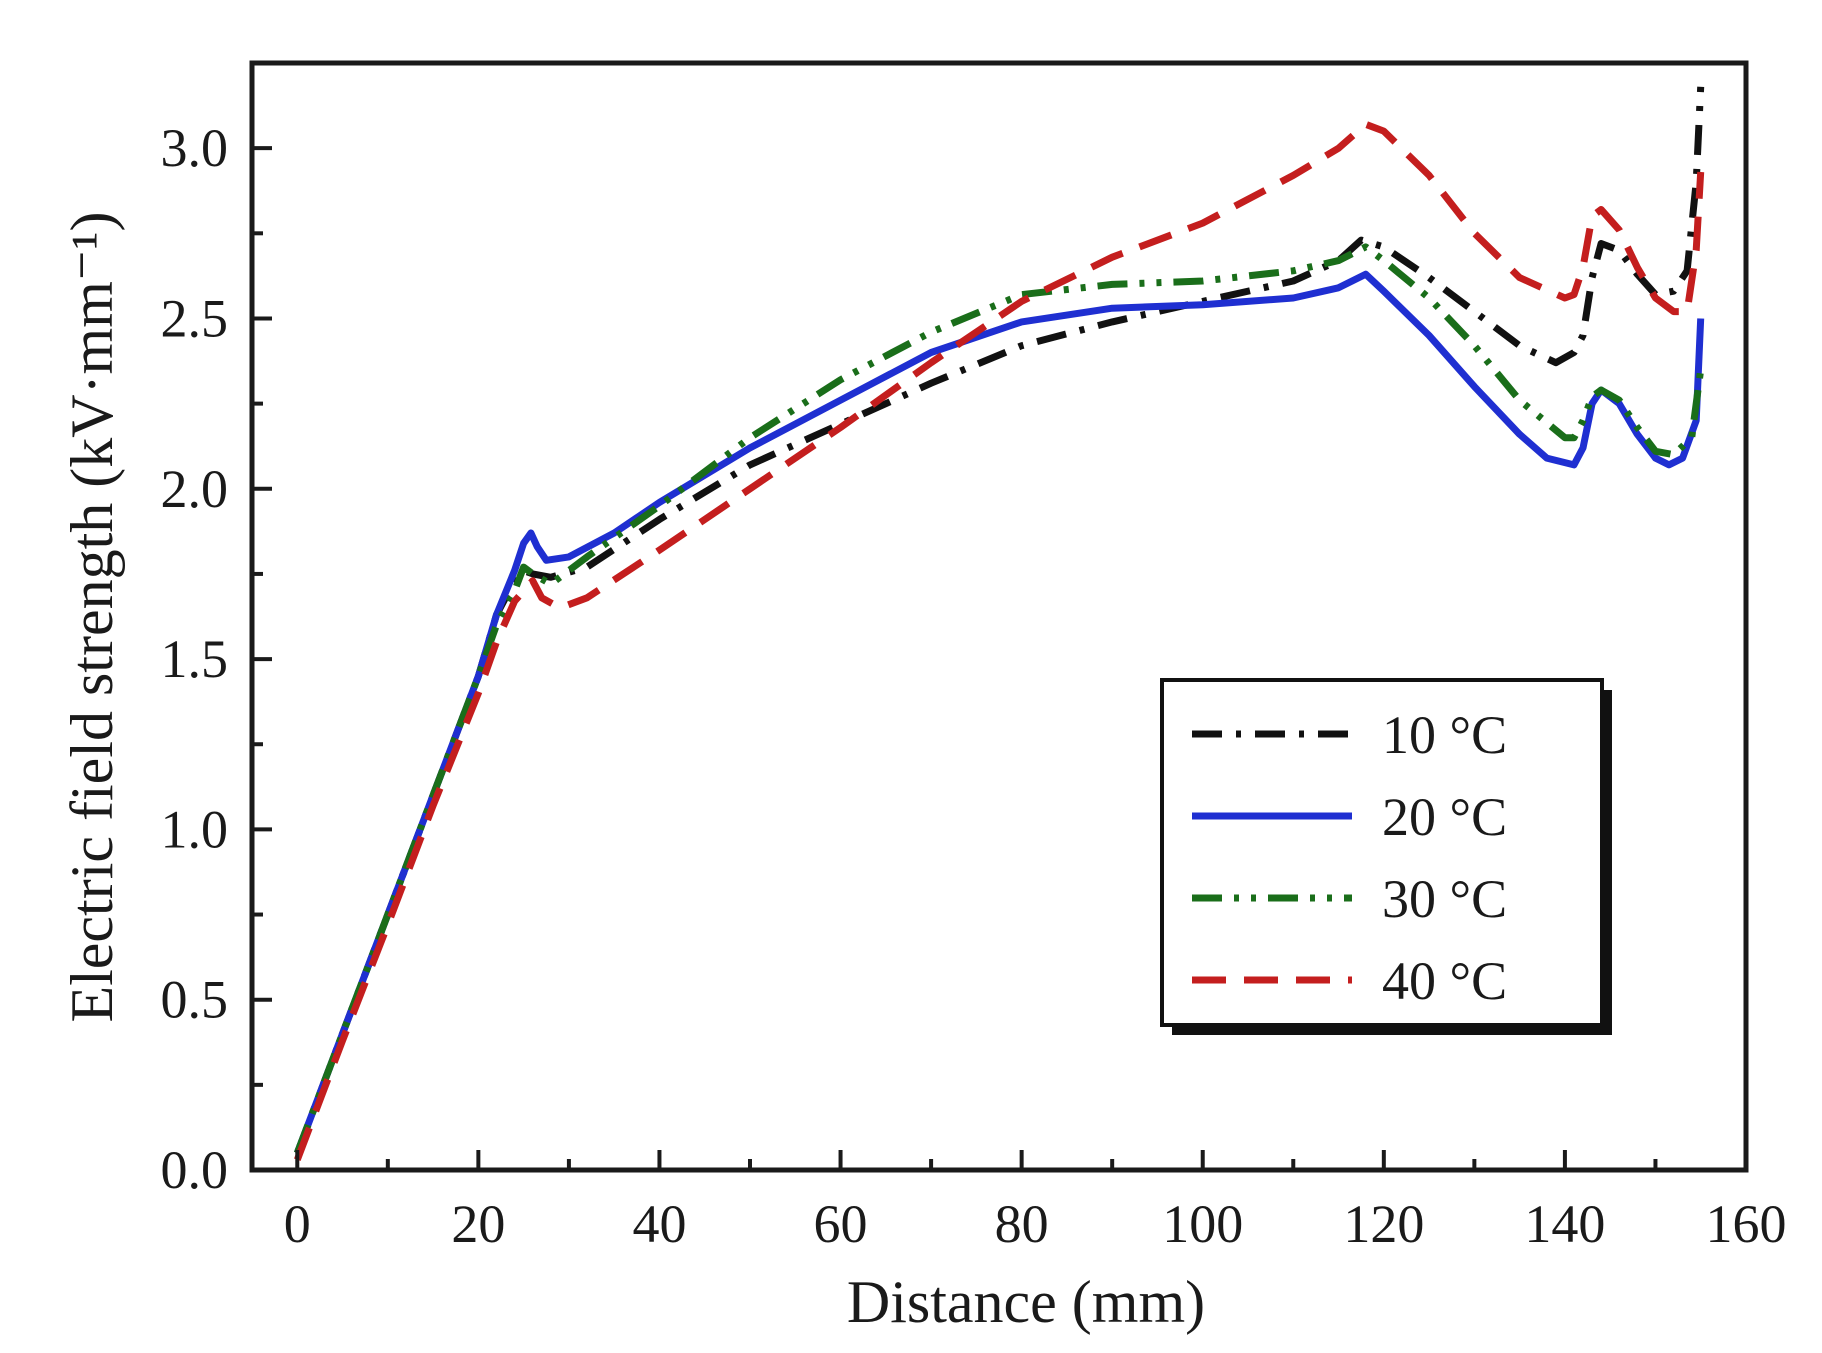 Image resolution: width=1822 pixels, height=1353 pixels. What do you see at coordinates (1022, 1224) in the screenshot?
I see `x-tick-label: 80` at bounding box center [1022, 1224].